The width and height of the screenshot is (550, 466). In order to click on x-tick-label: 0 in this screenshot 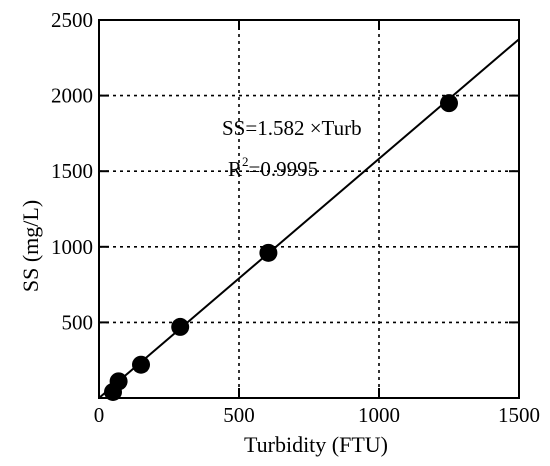, I will do `click(99, 415)`.